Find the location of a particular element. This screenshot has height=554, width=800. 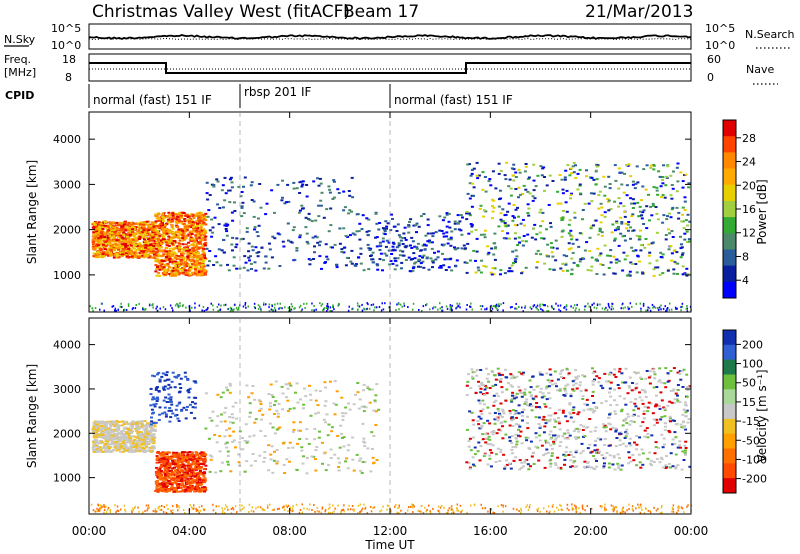

cpid-segment-1: normal (fast) 151 IF is located at coordinates (152, 100).